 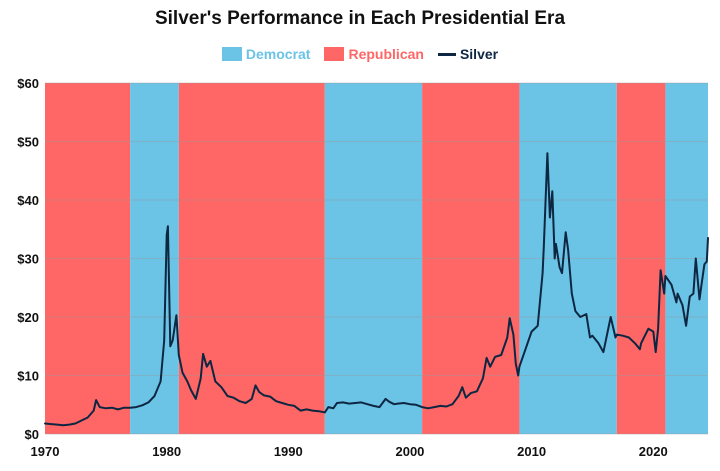 What do you see at coordinates (334, 54) in the screenshot?
I see `legend-swatch-republican` at bounding box center [334, 54].